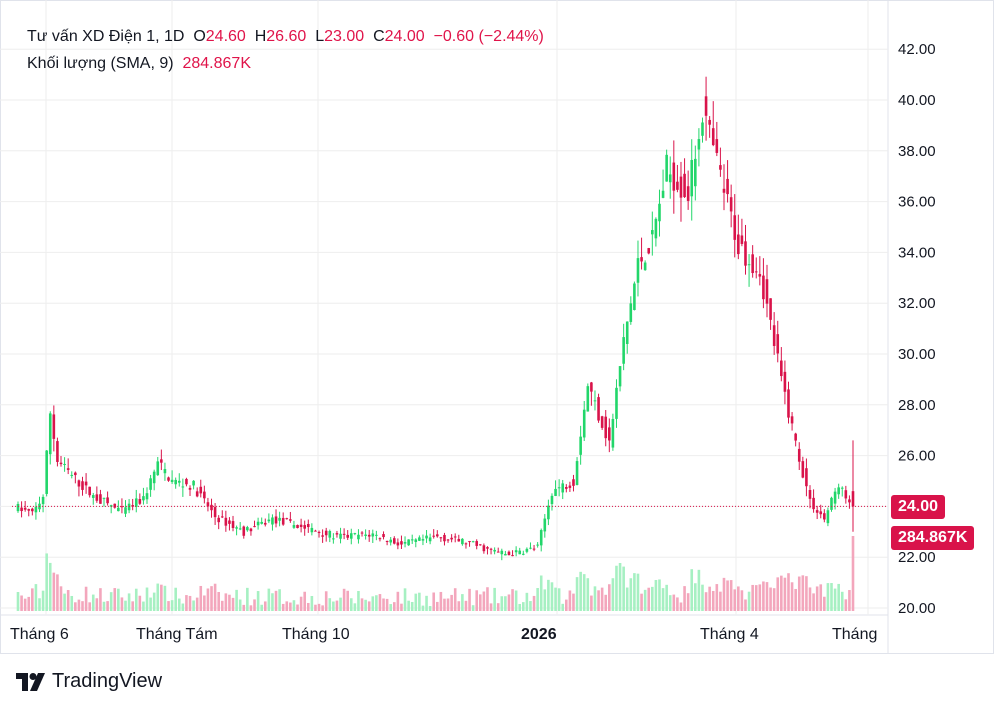 The image size is (1008, 707). Describe the element at coordinates (917, 49) in the screenshot. I see `y-tick-label: 42.00` at that location.